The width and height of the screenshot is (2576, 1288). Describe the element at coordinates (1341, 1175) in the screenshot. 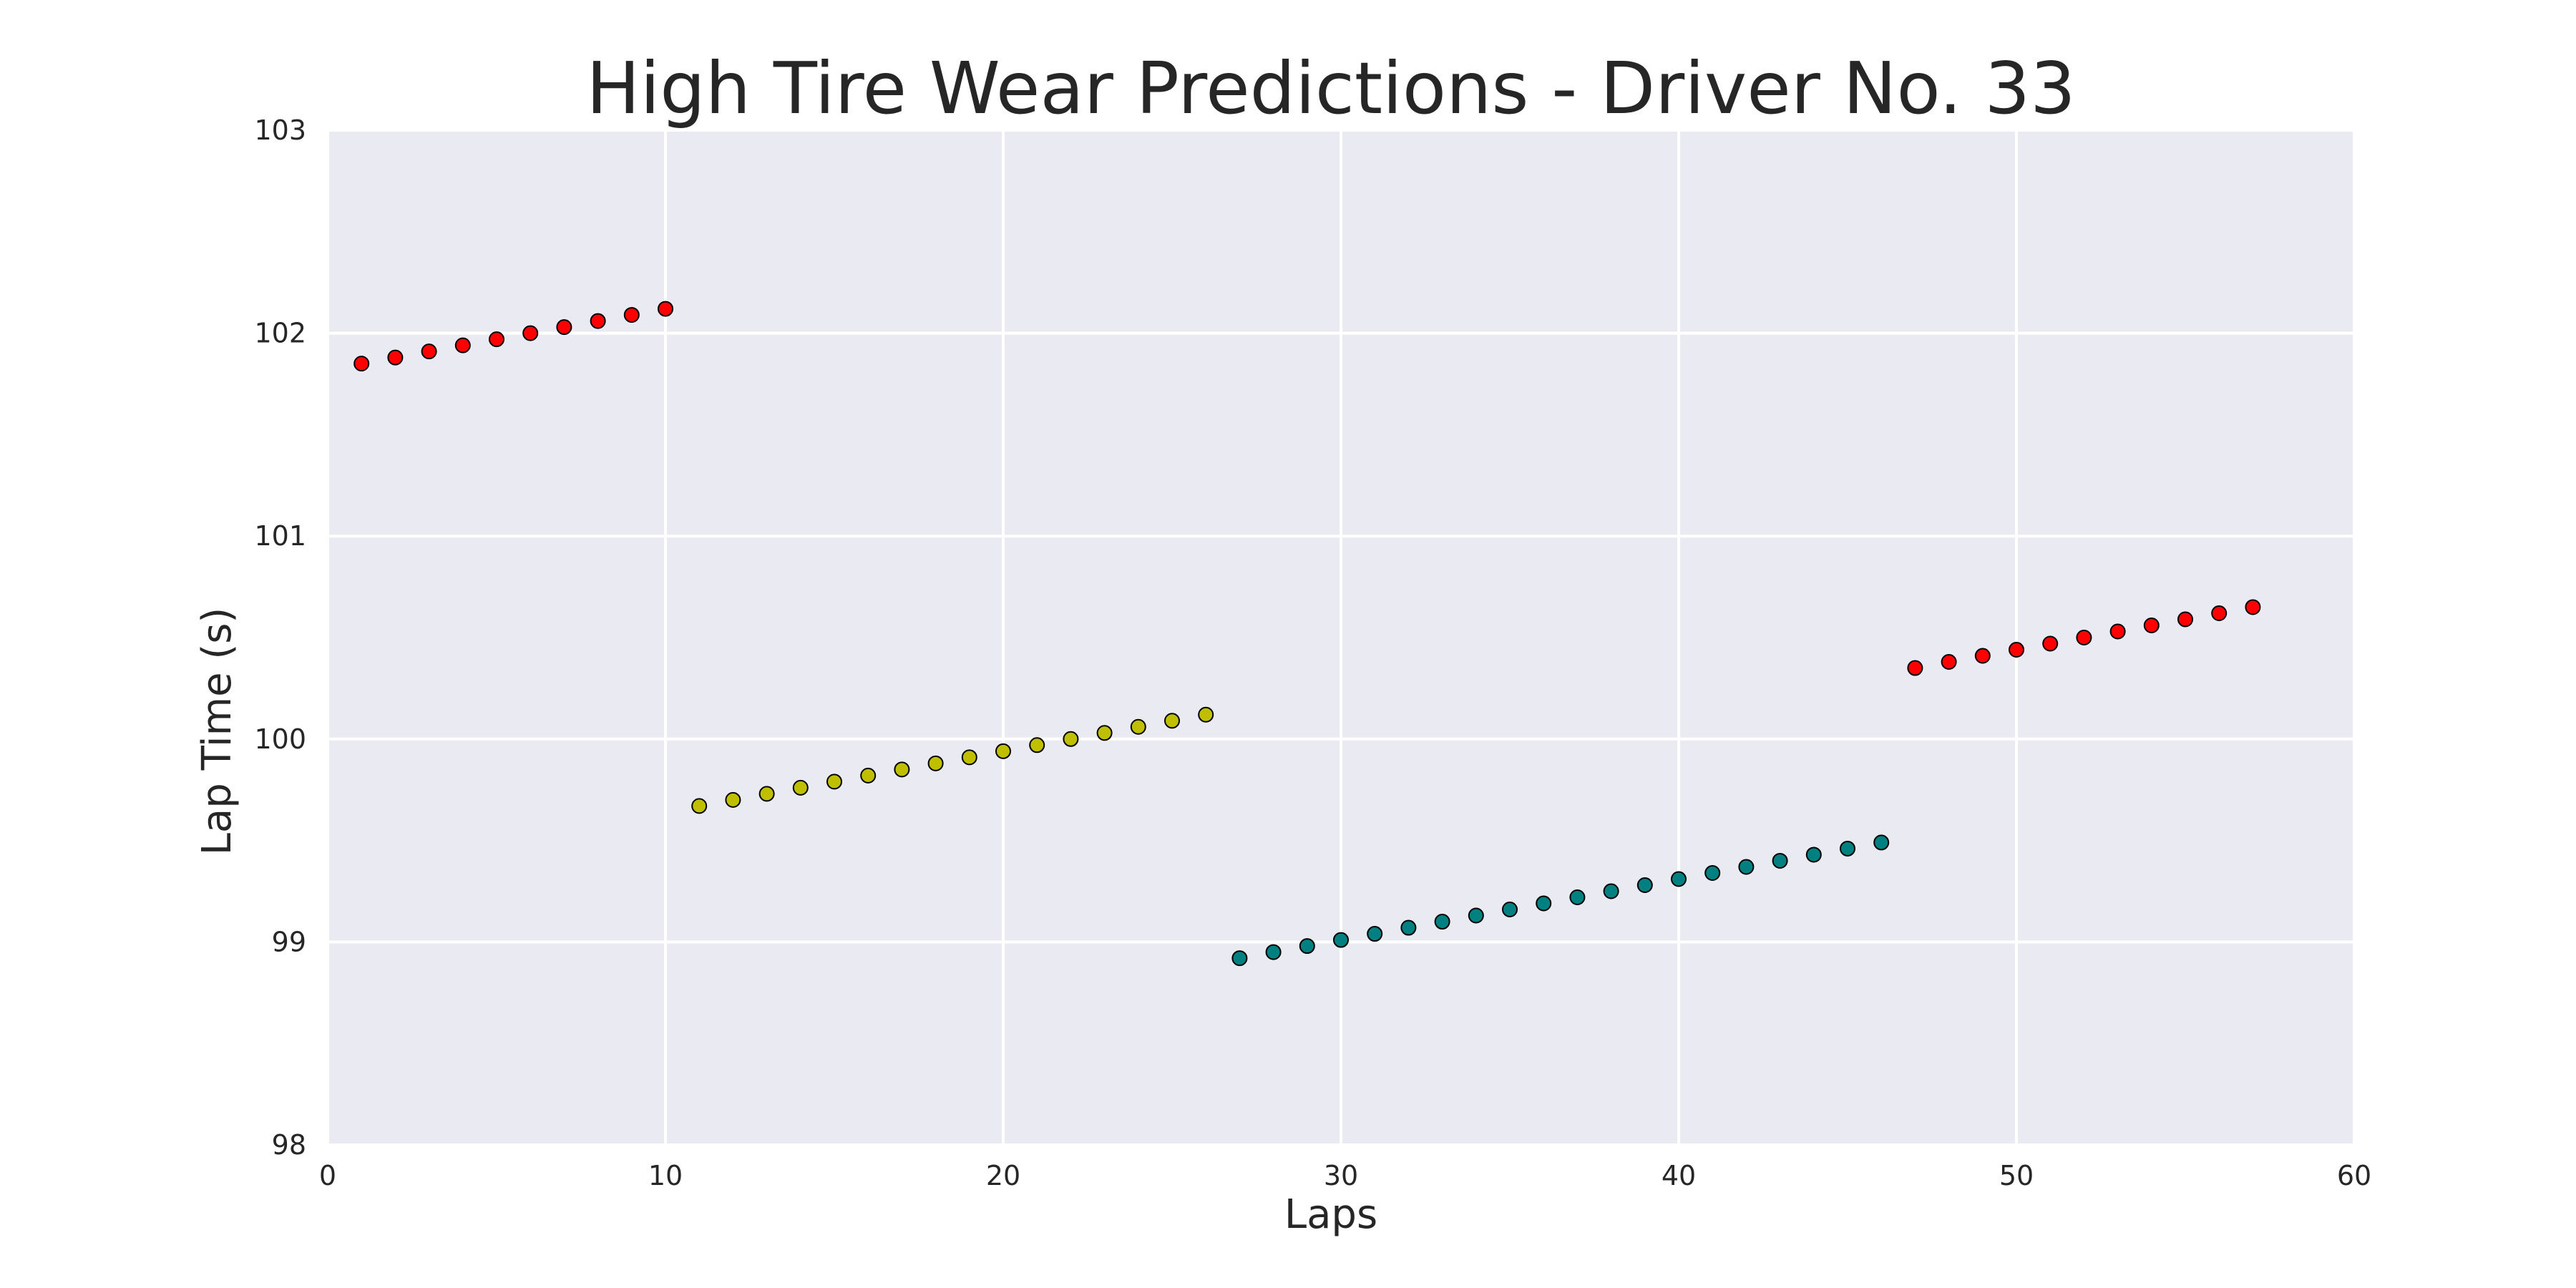

I see `x-tick-label: 30` at that location.